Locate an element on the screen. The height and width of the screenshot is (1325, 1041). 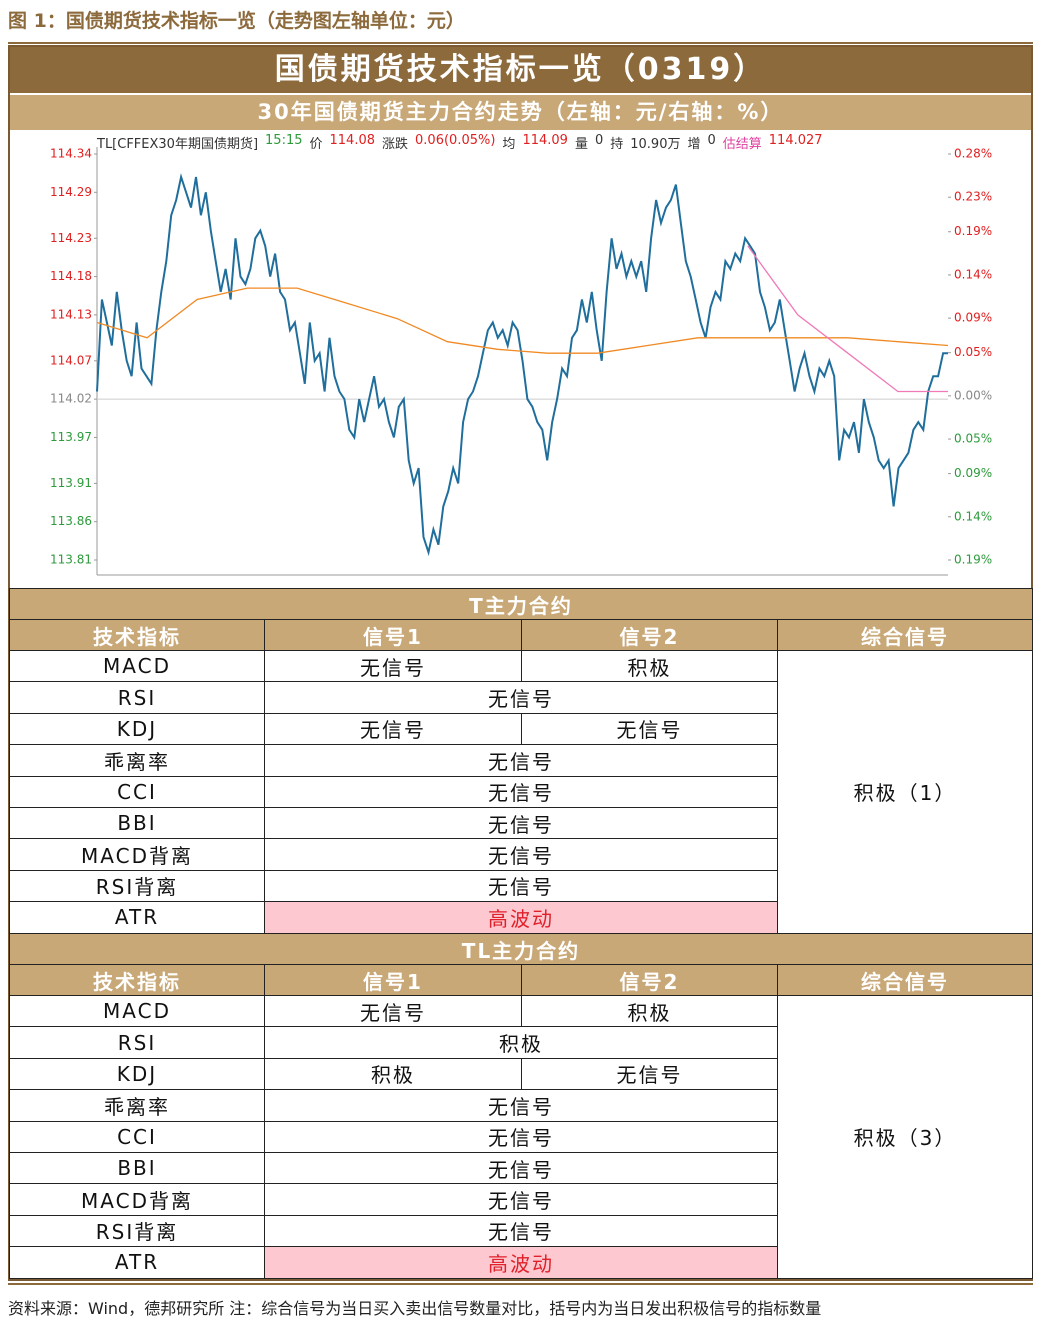
y-tick-label: 114.29 is located at coordinates (71, 192).